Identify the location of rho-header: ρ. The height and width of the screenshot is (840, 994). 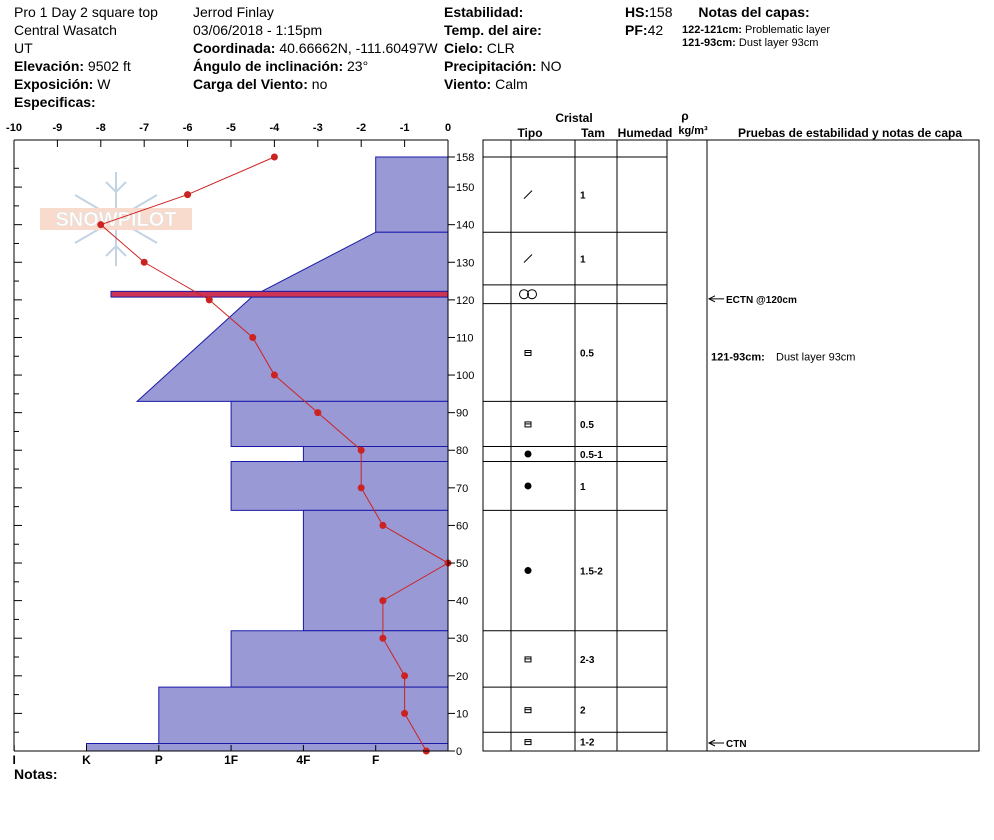
(684, 116).